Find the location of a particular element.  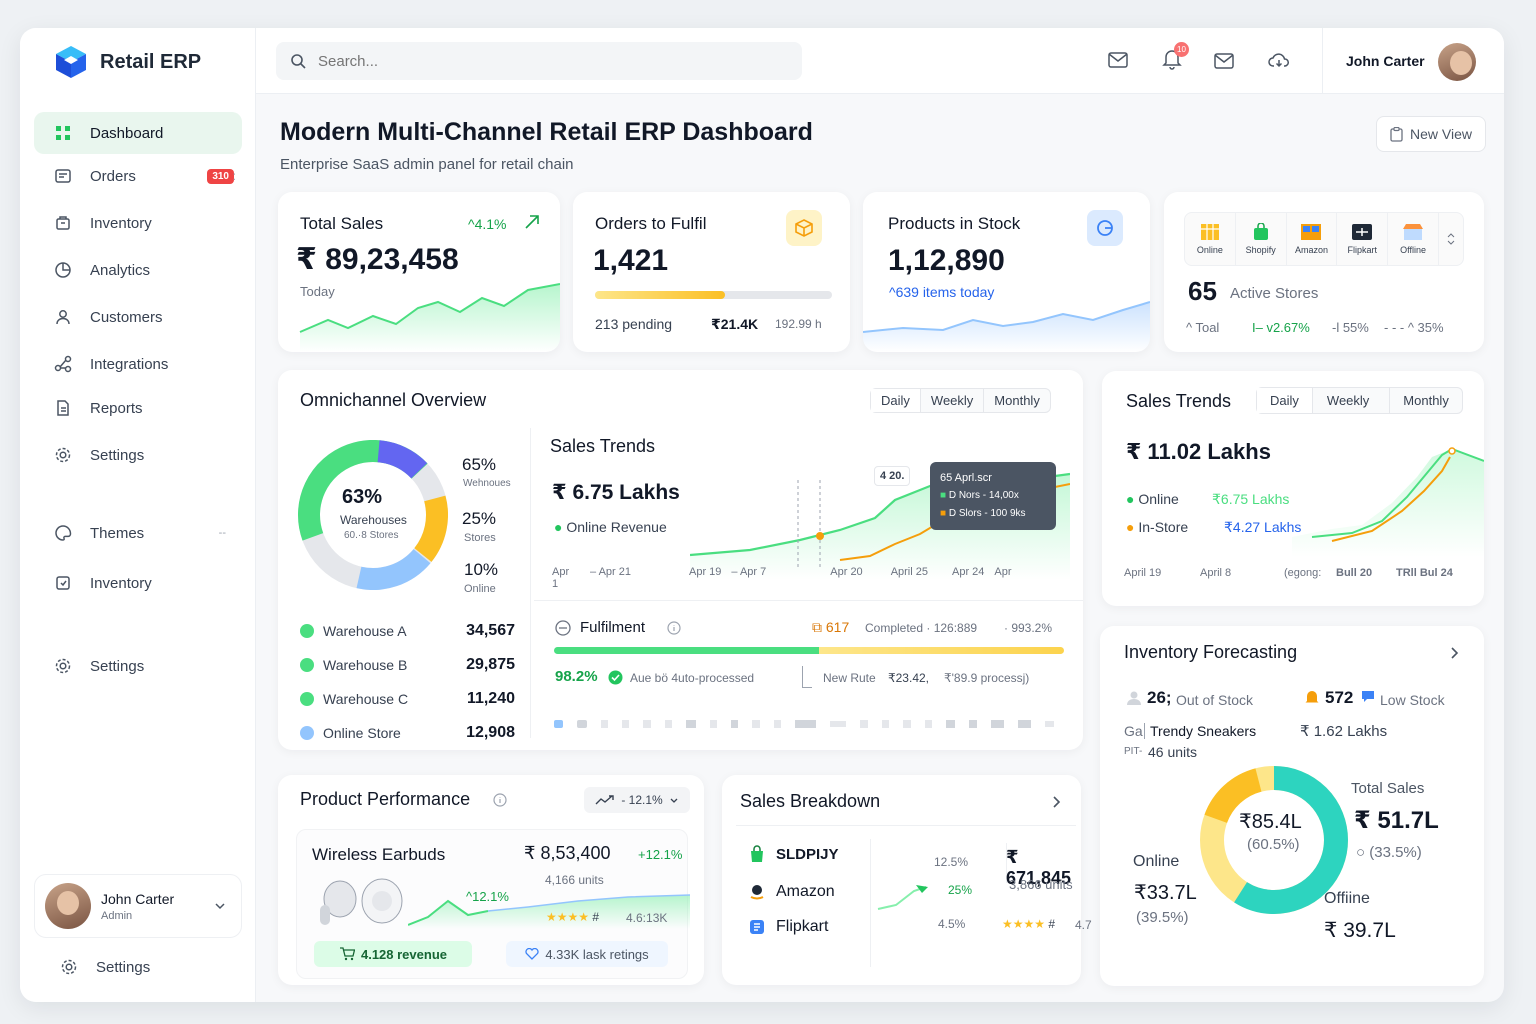

logo: Retail ERP is located at coordinates (127, 62).